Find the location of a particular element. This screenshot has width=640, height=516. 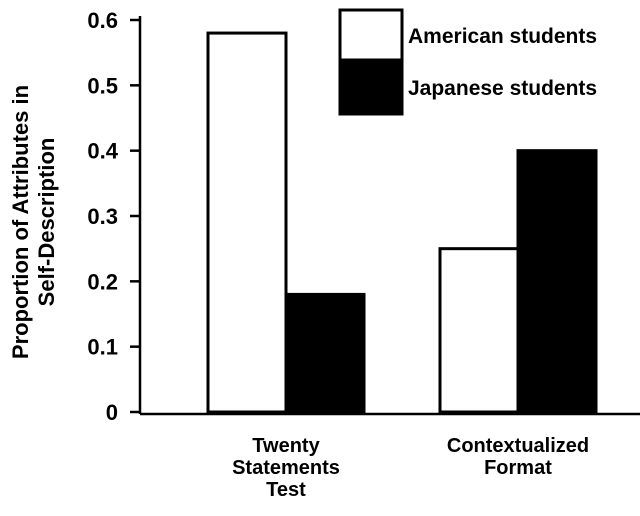

y-tick-label: 0.3 is located at coordinates (102, 216).